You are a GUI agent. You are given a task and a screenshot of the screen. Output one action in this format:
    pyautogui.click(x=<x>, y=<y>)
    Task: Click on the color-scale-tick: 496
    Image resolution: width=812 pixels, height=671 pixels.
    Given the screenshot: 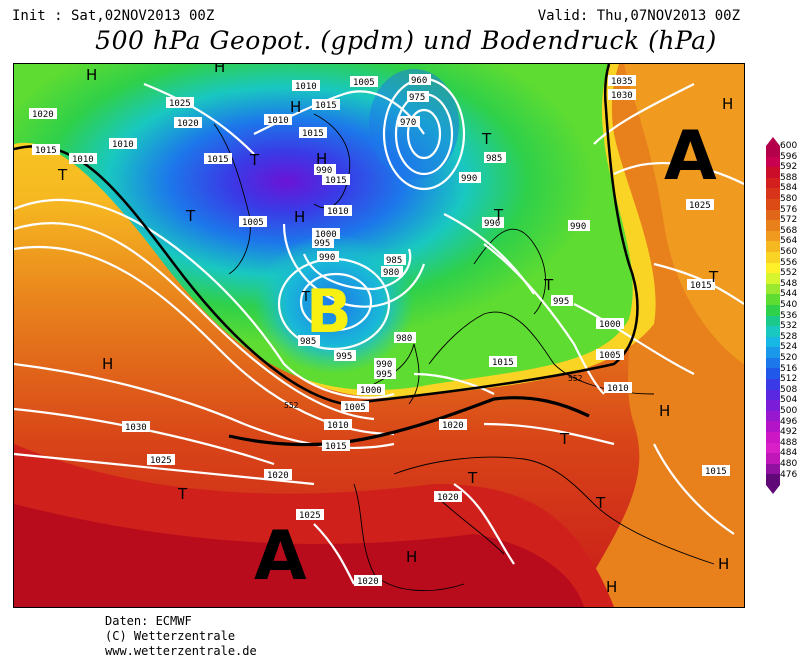 What is the action you would take?
    pyautogui.click(x=789, y=421)
    